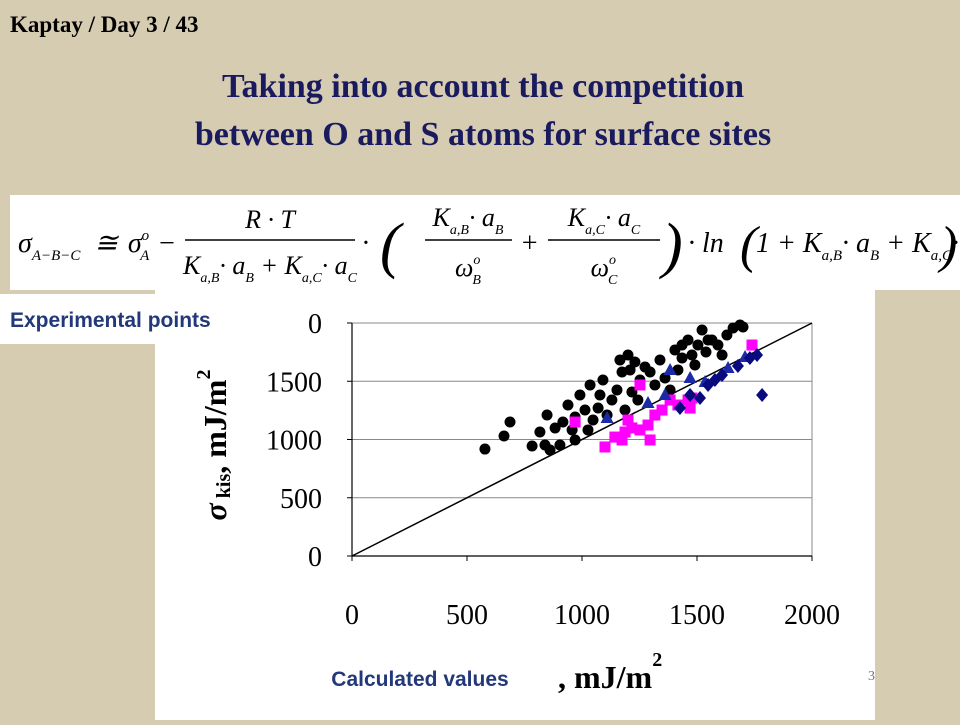 The width and height of the screenshot is (960, 725). What do you see at coordinates (106, 243) in the screenshot?
I see `formula-token: ≅` at bounding box center [106, 243].